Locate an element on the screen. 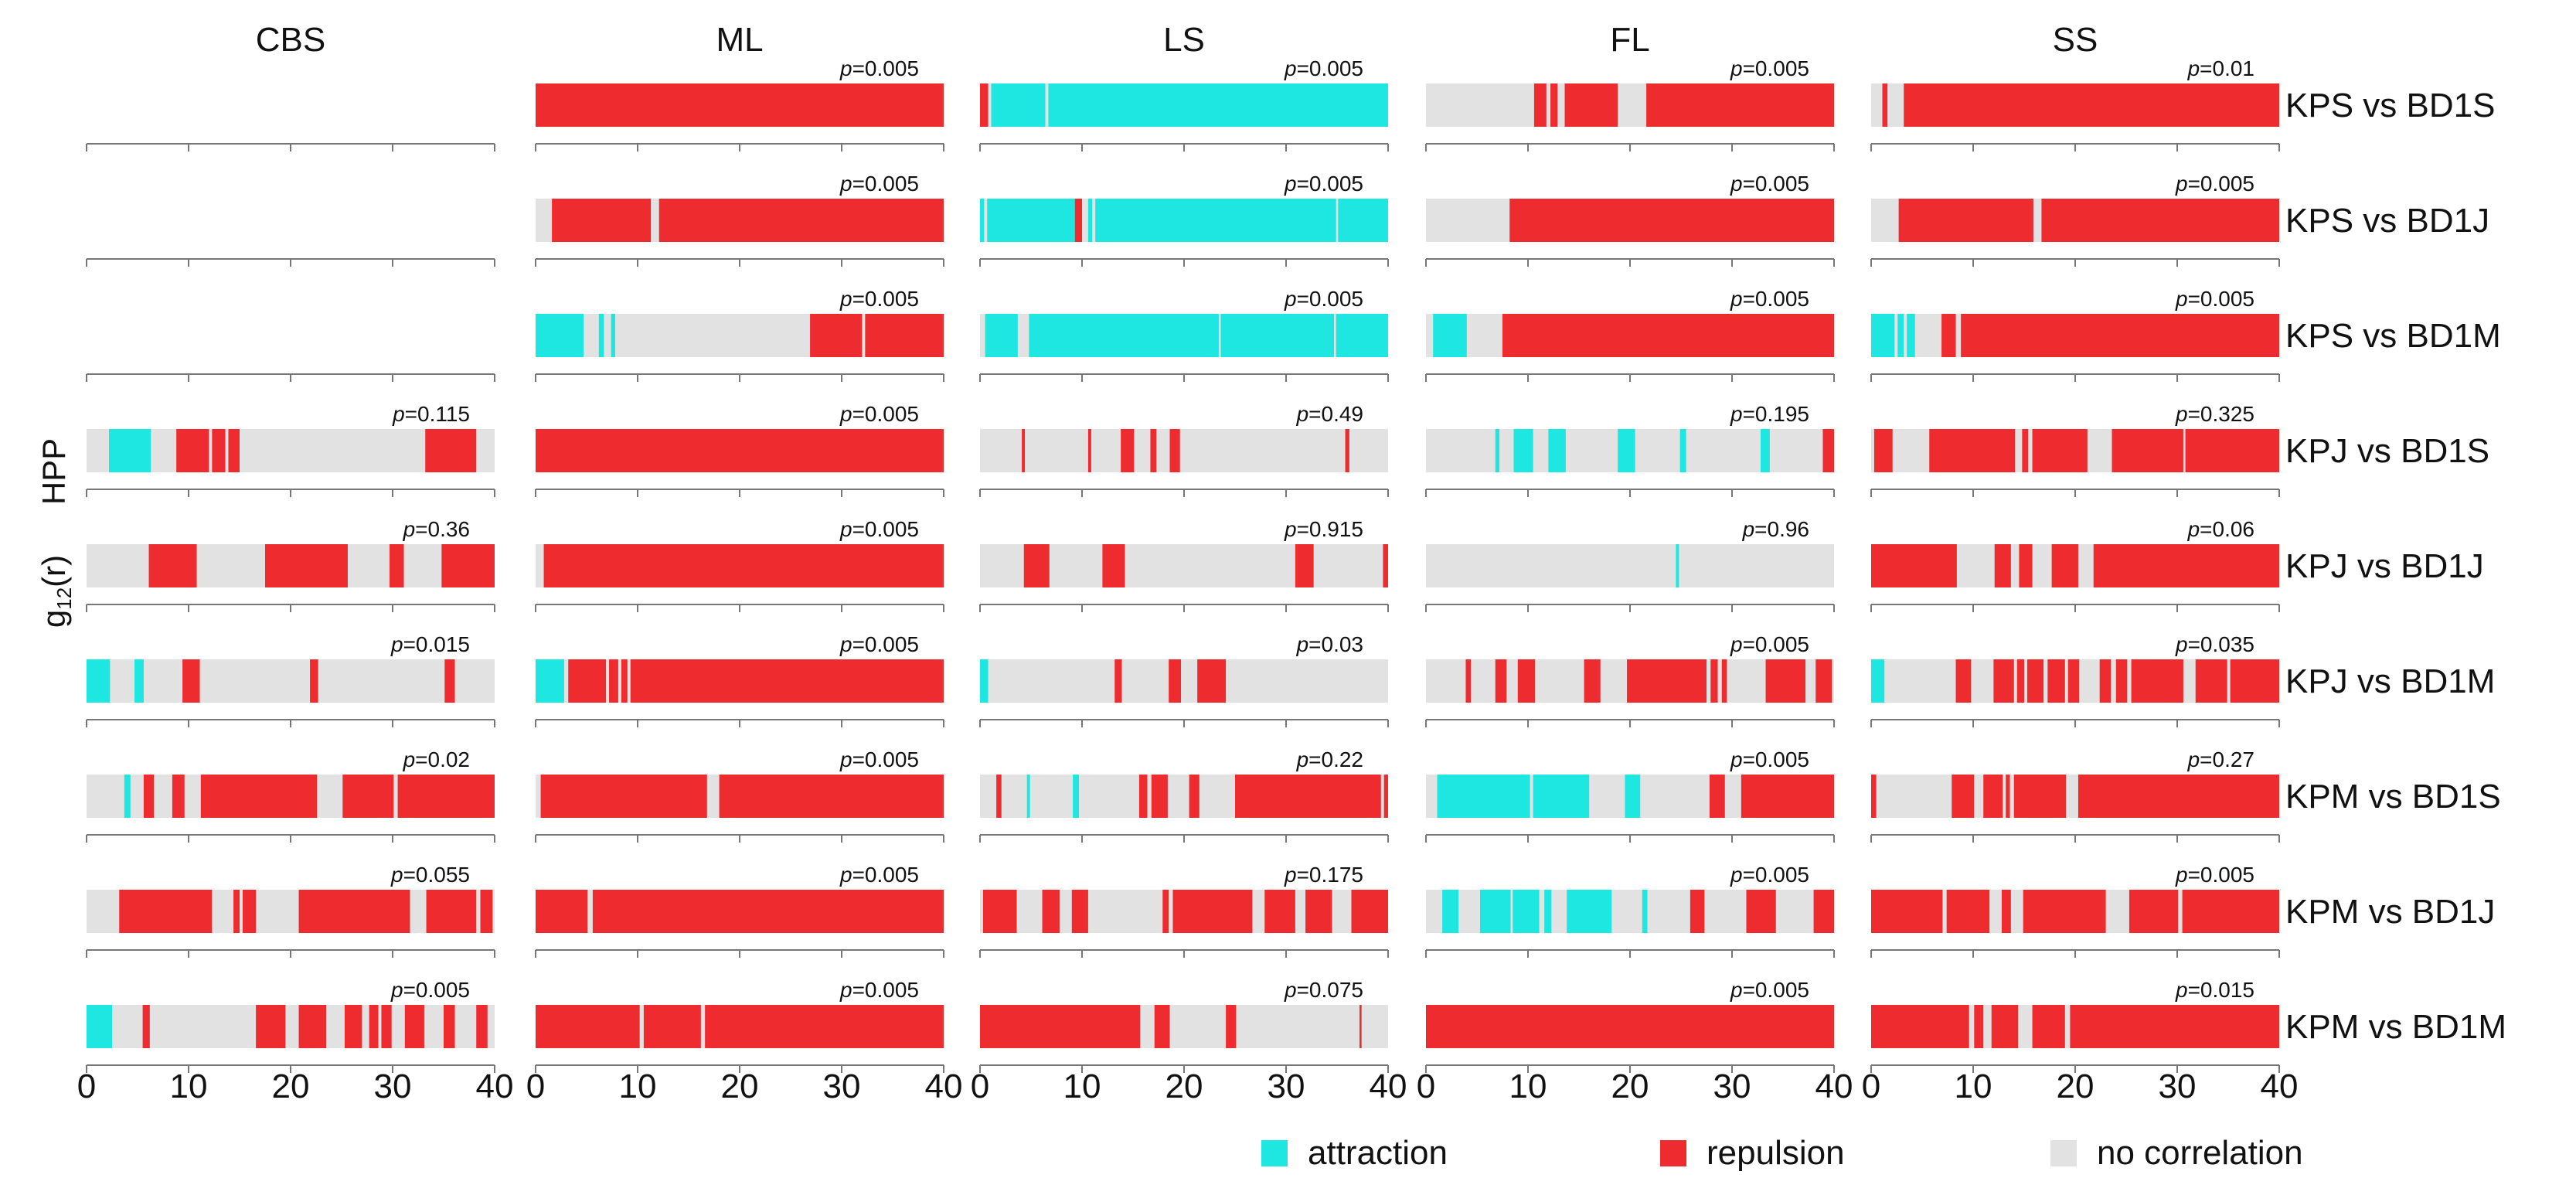 The width and height of the screenshot is (2576, 1202). panel-cell: p=0.06 is located at coordinates (2075, 564).